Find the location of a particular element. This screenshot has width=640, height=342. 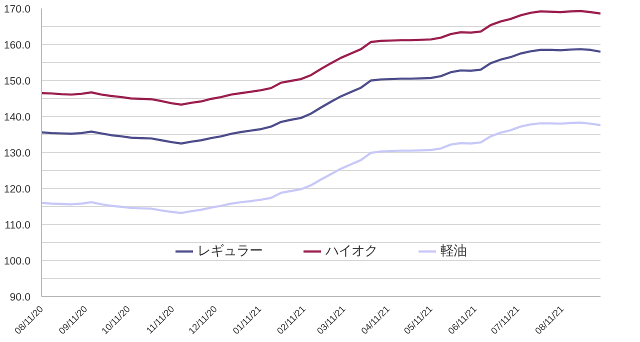

y-tick-label: 150.0 is located at coordinates (17, 82).